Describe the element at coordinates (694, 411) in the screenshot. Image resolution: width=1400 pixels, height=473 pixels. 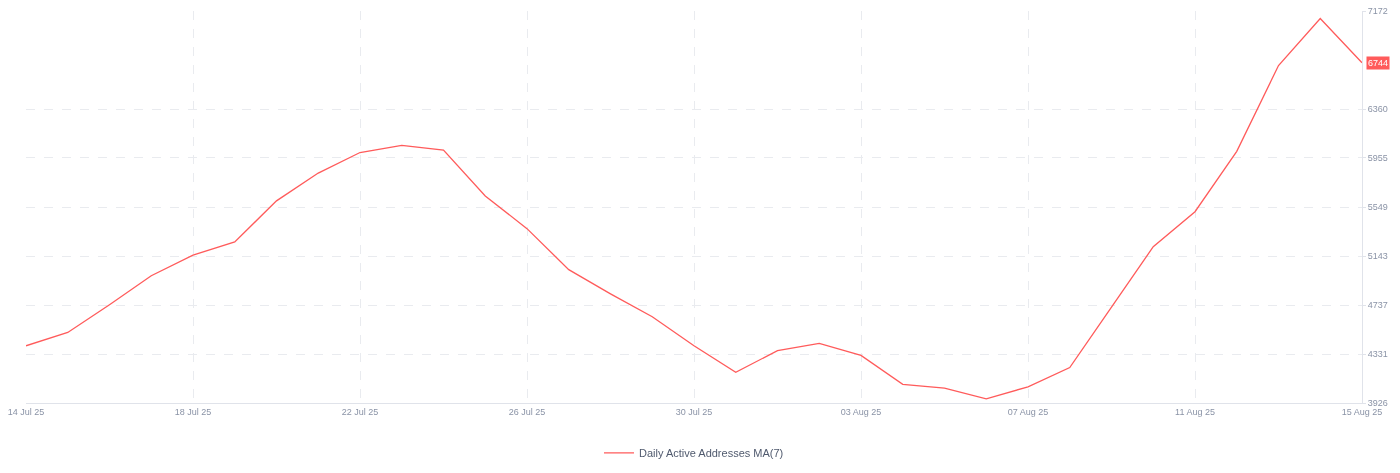
I see `x-tick-label: 30 Jul 25` at that location.